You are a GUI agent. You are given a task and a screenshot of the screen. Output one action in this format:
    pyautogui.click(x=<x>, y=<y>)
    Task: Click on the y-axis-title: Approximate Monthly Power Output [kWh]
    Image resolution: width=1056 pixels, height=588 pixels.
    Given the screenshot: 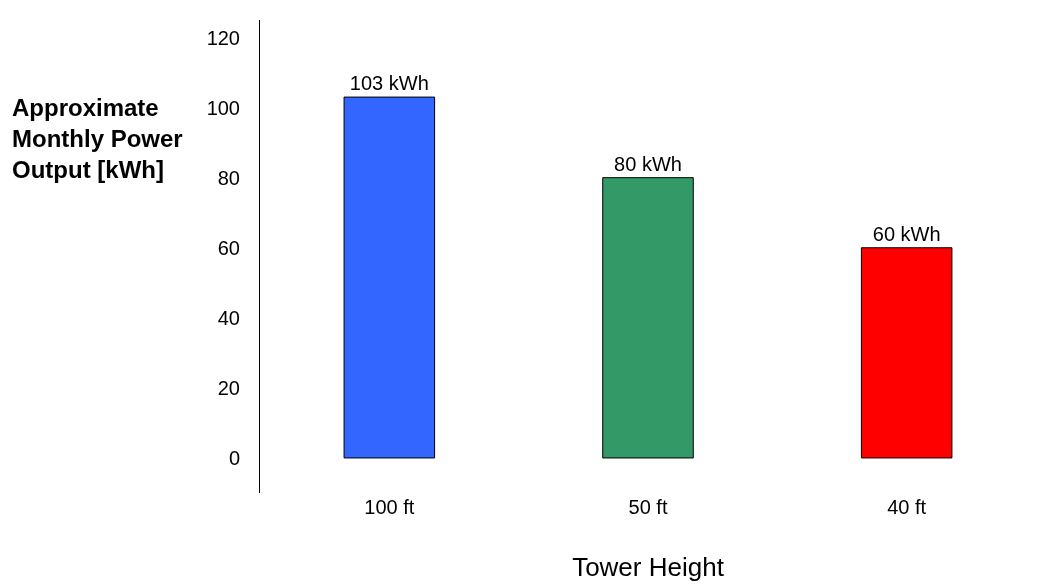 What is the action you would take?
    pyautogui.click(x=97, y=139)
    